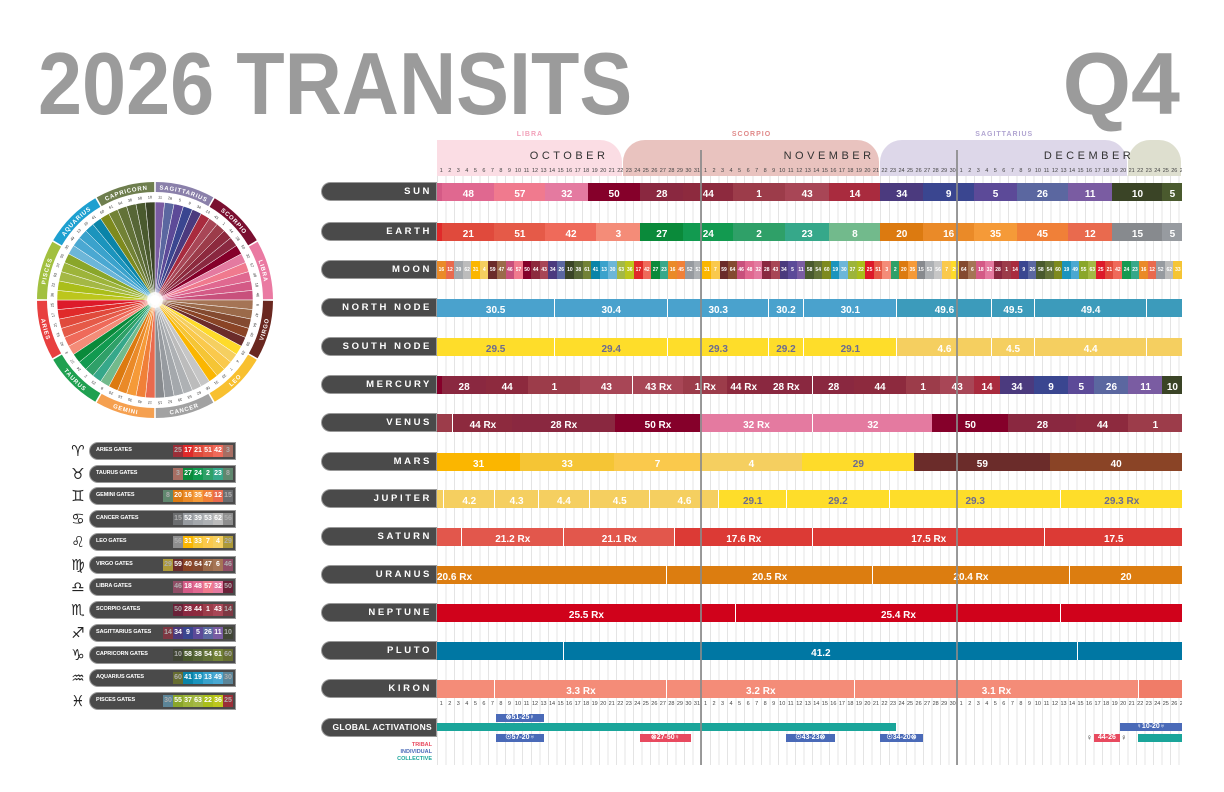 The height and width of the screenshot is (792, 1224). I want to click on moon-gate-cell: 33, so click(1177, 270).